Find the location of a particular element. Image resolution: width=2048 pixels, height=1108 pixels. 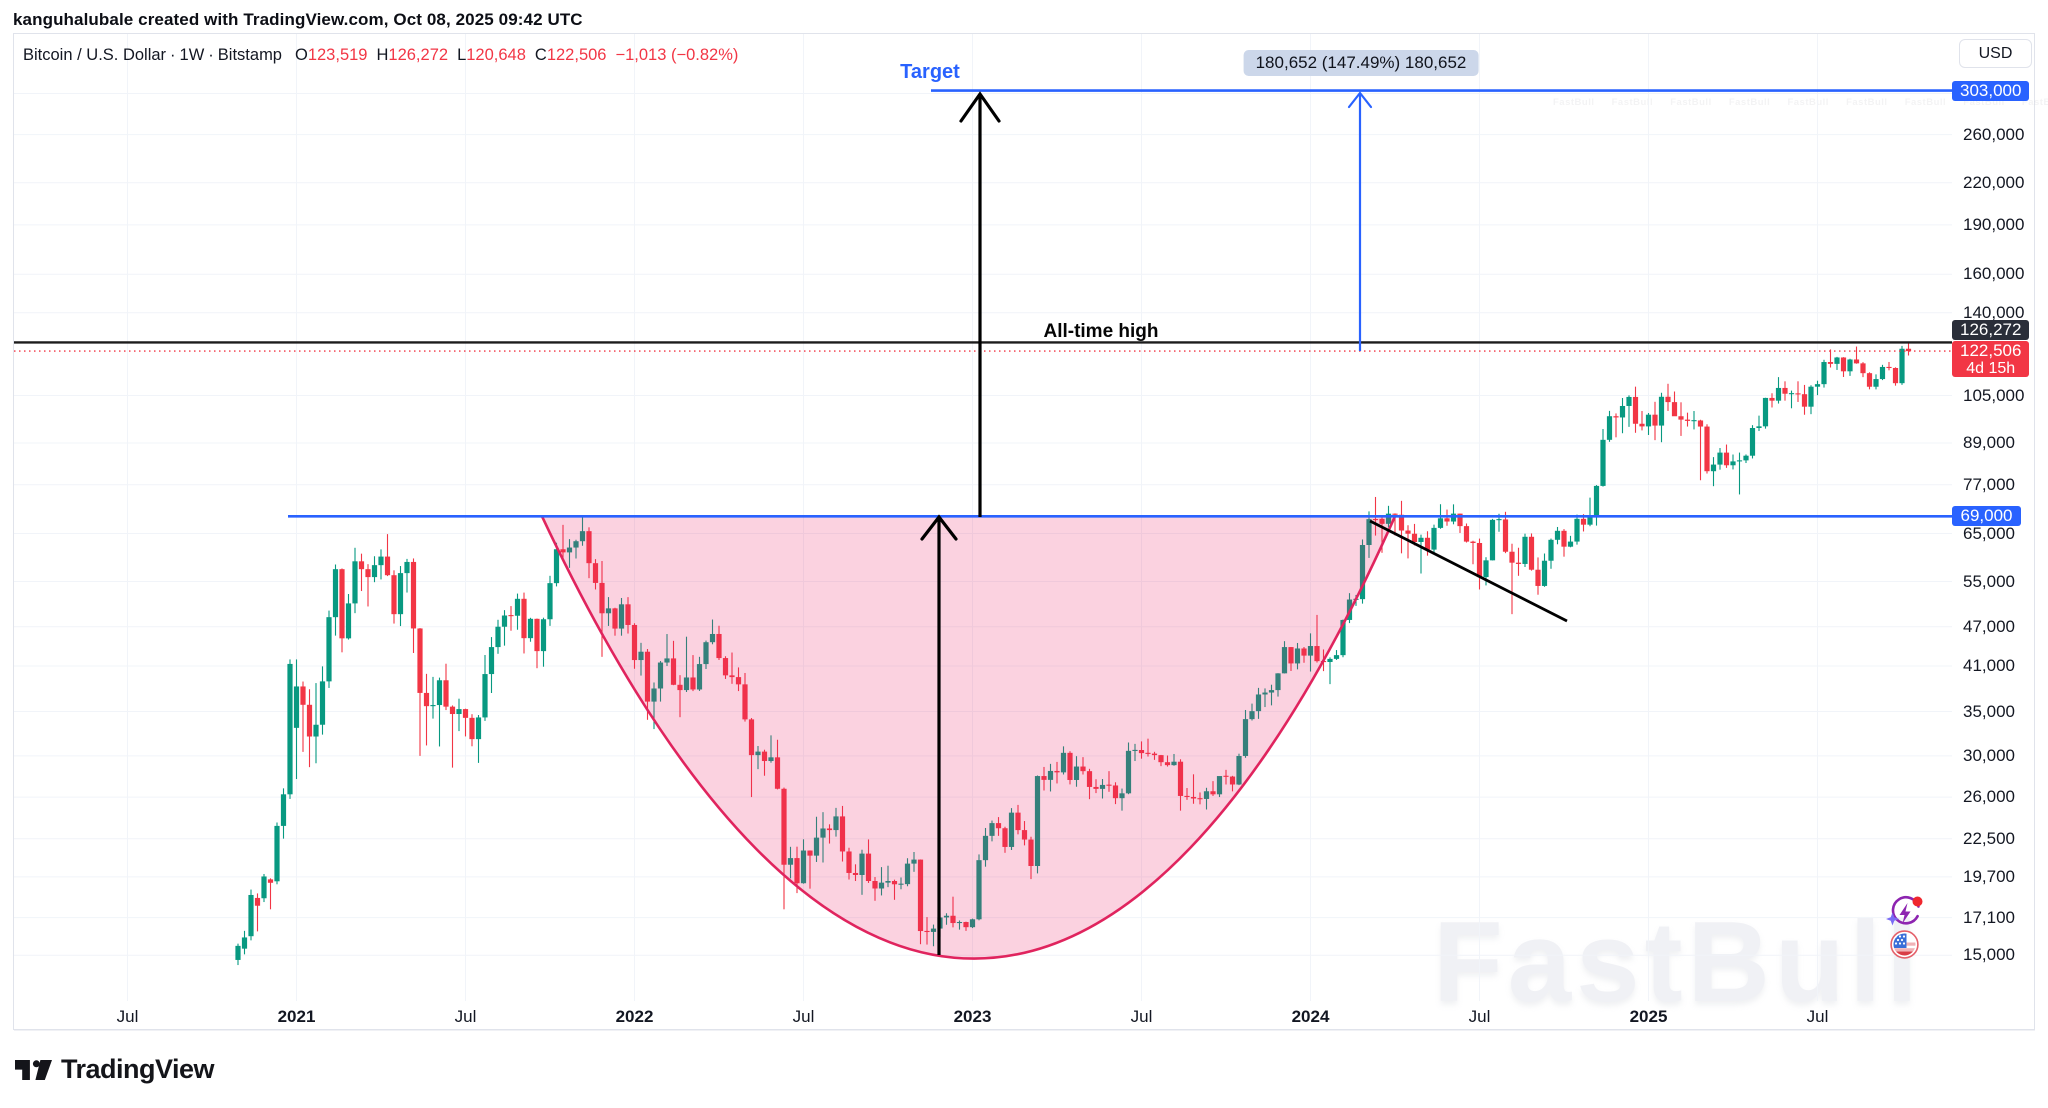

price-tick-label: 140,000 is located at coordinates (1994, 312).